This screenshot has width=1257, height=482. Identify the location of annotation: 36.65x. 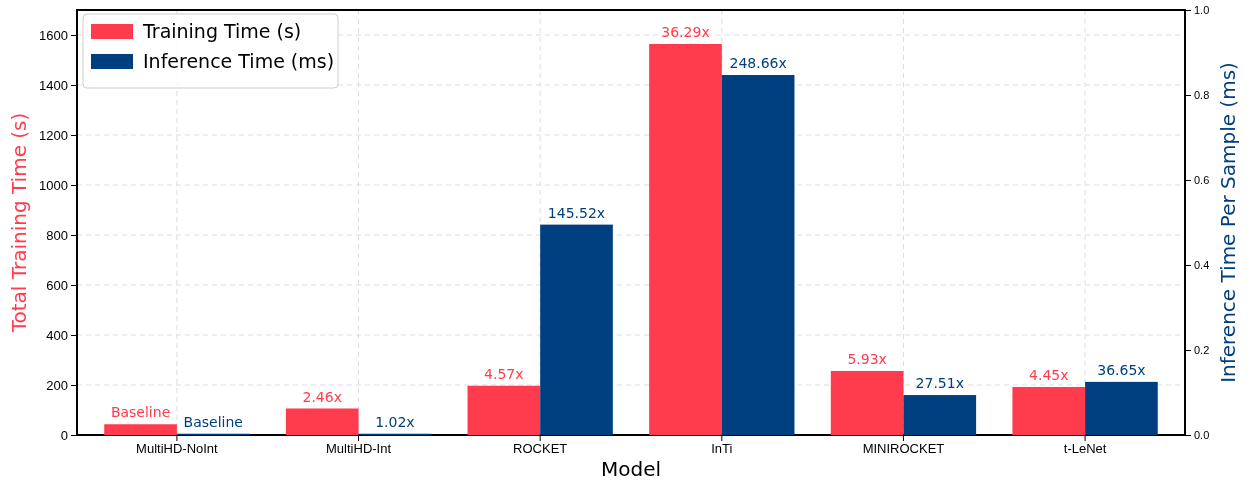
(1121, 369).